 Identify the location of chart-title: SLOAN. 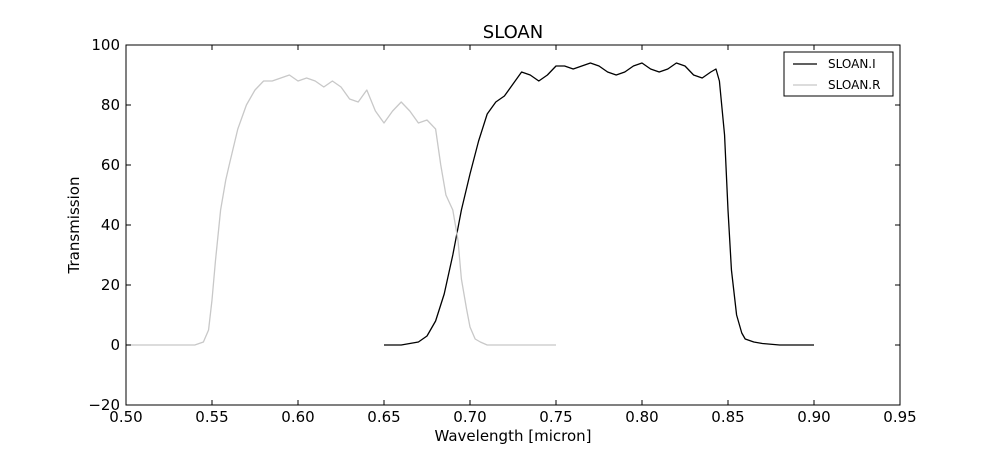
(513, 32).